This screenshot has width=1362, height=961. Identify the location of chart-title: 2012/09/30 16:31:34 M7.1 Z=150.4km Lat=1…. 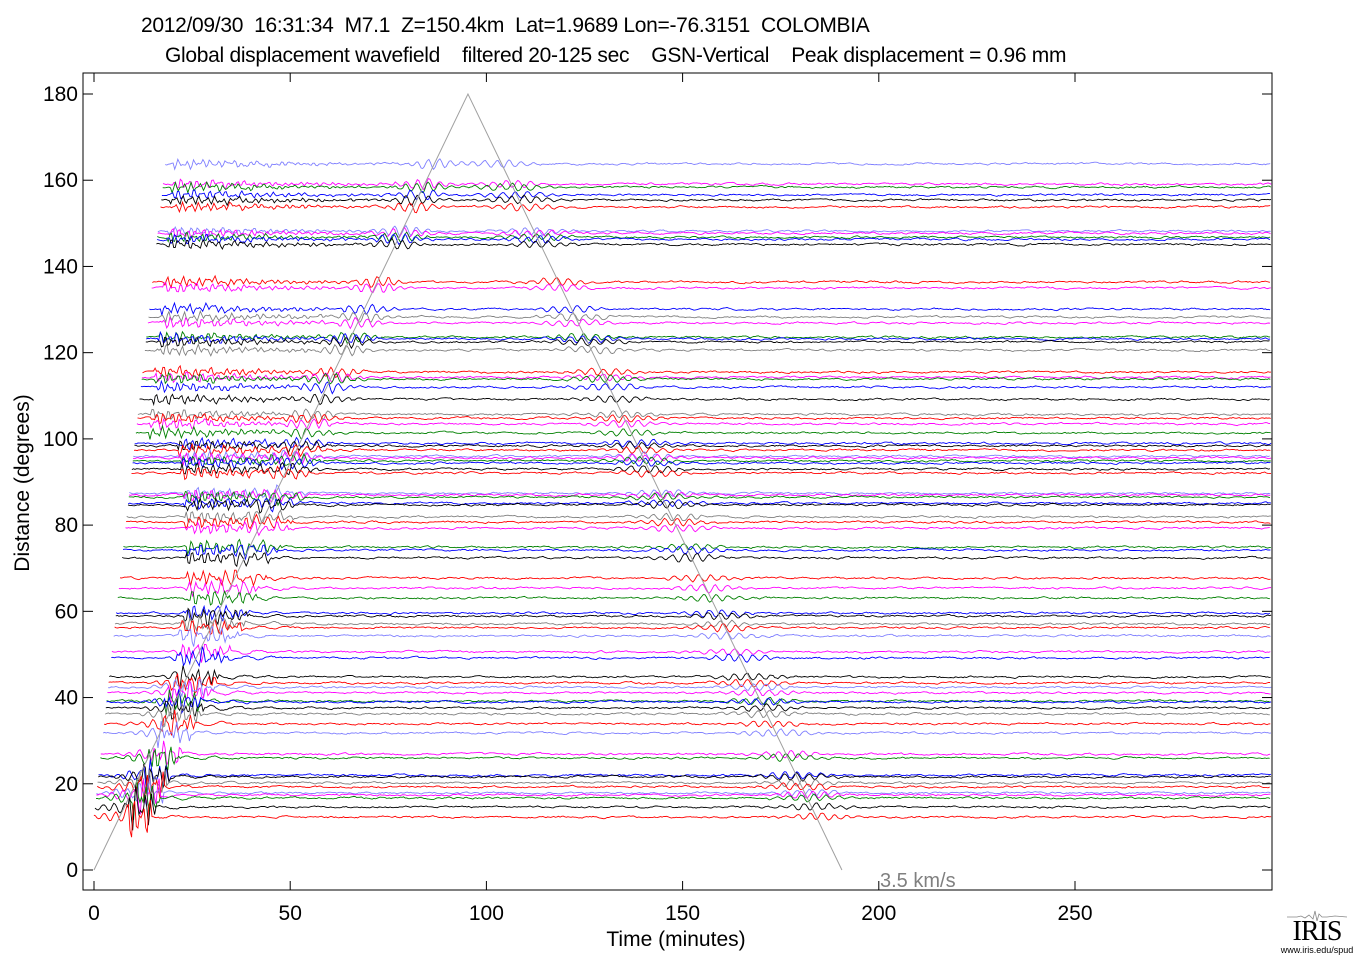
(505, 25).